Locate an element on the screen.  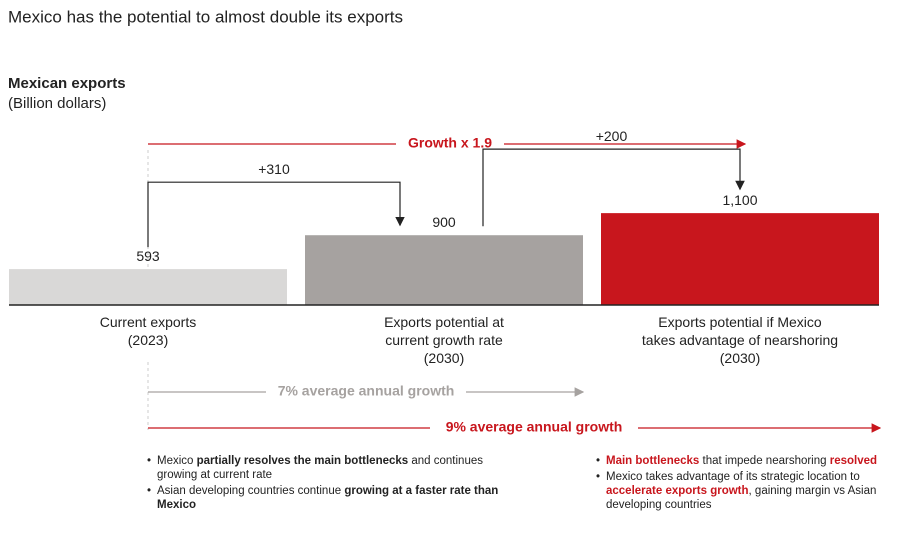
increment-label: +310 is located at coordinates (274, 169).